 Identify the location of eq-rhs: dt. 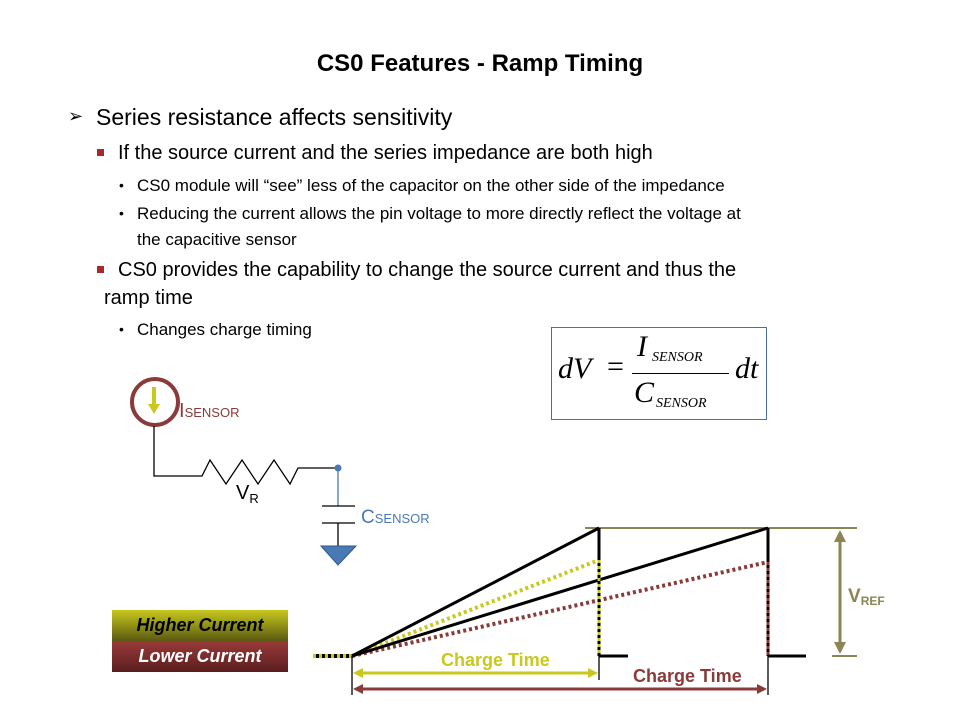
(747, 368).